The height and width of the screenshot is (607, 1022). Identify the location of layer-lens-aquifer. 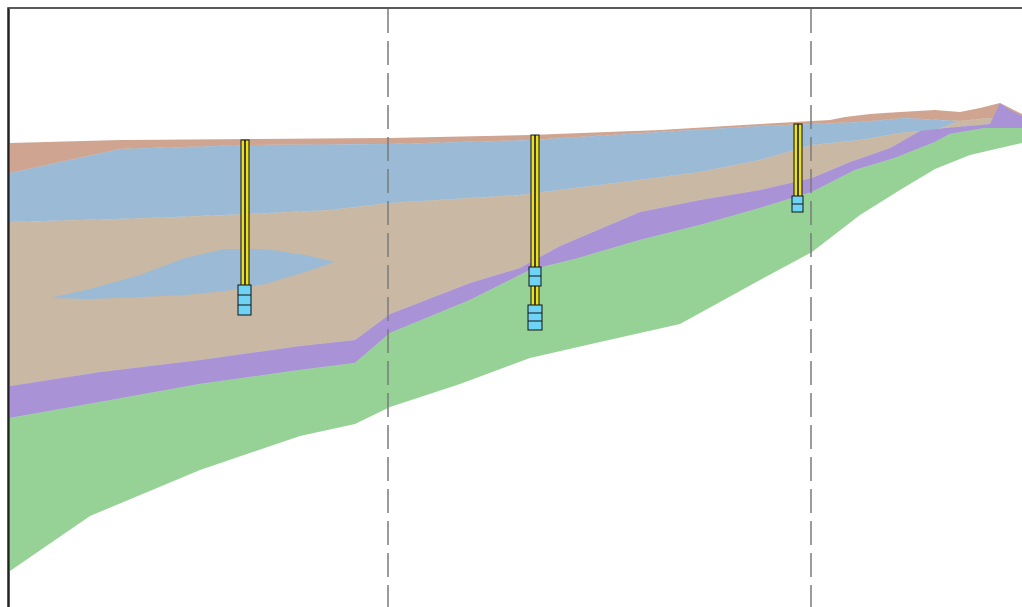
(192, 274).